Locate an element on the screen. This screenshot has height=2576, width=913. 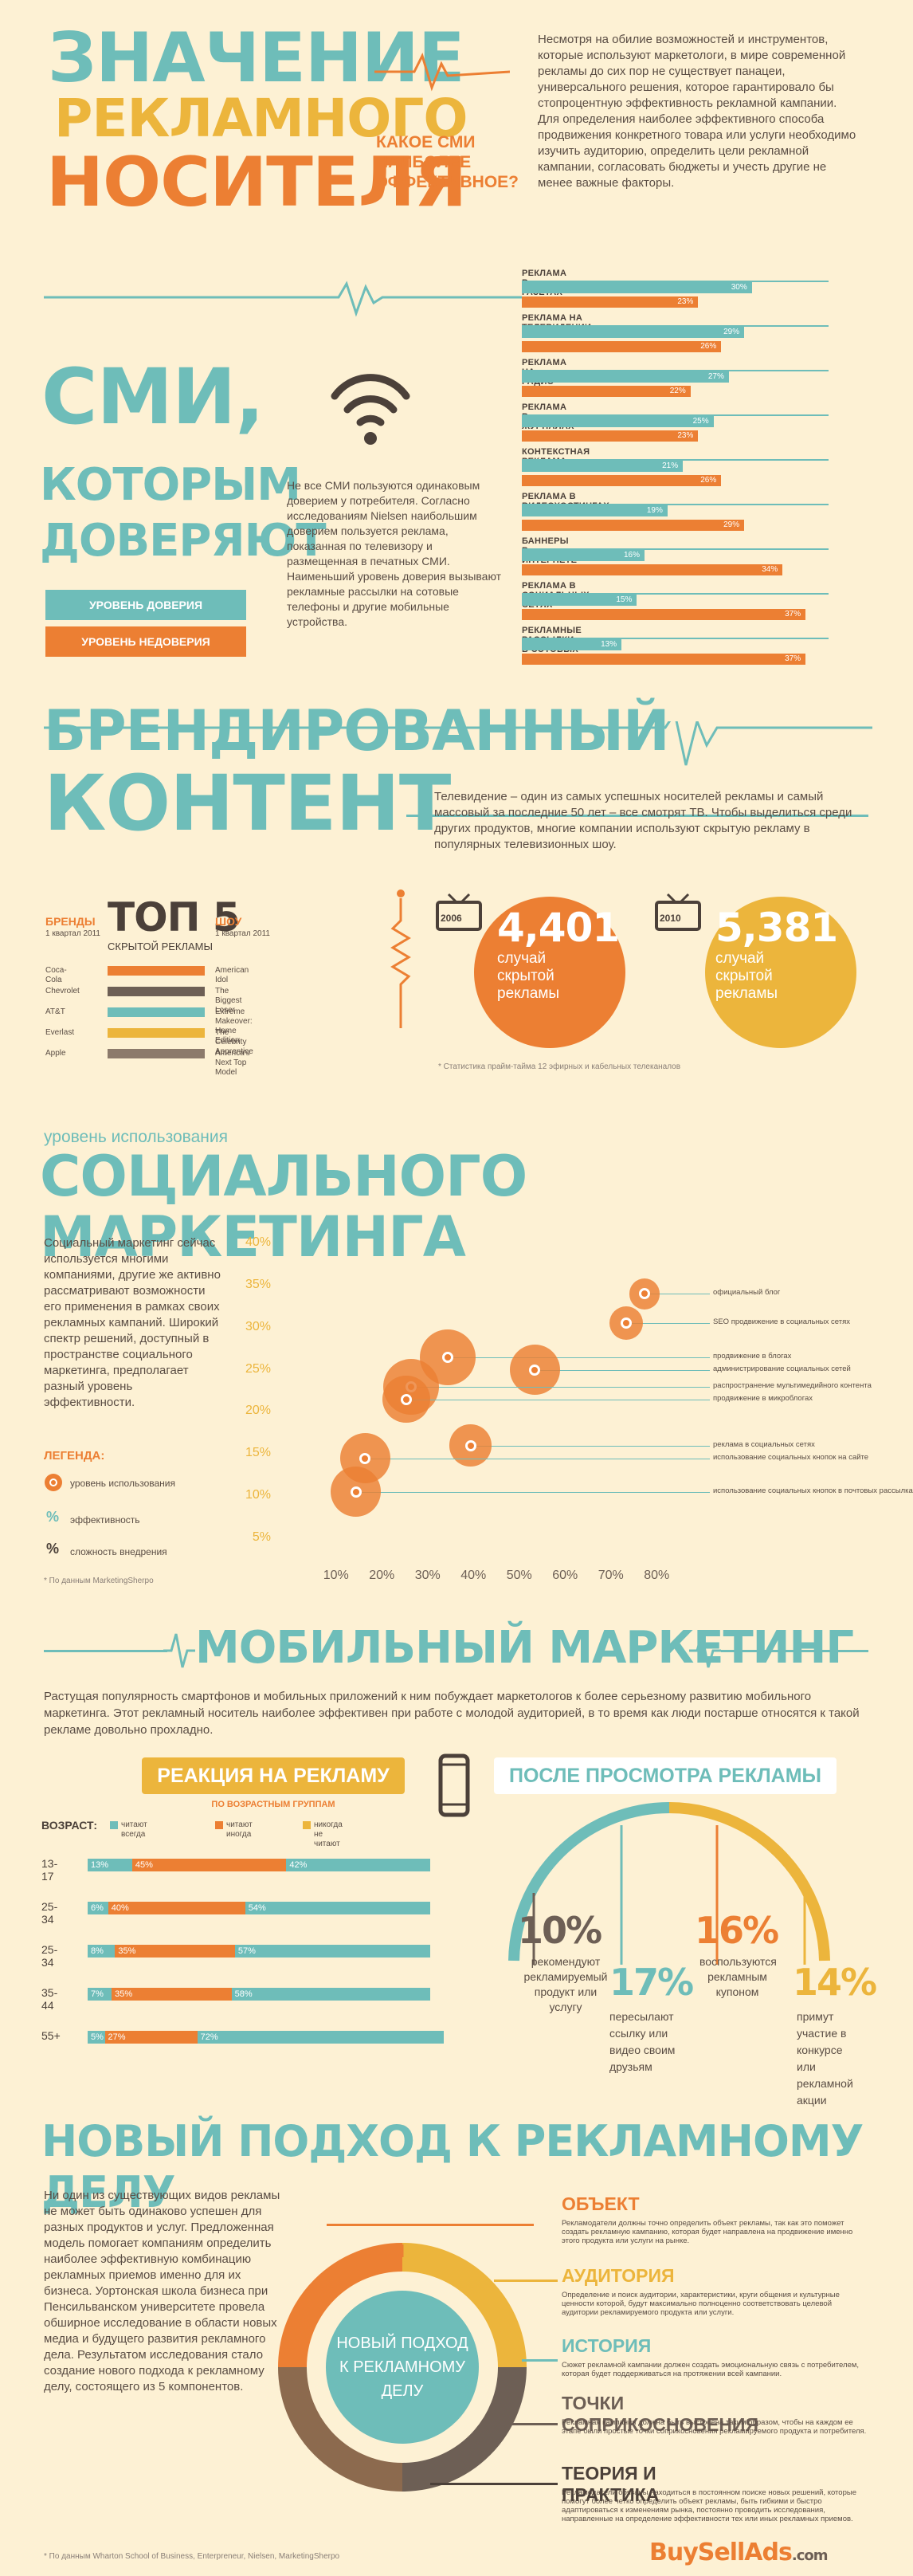
brand-logo: BuySellAds.com is located at coordinates (739, 2552).